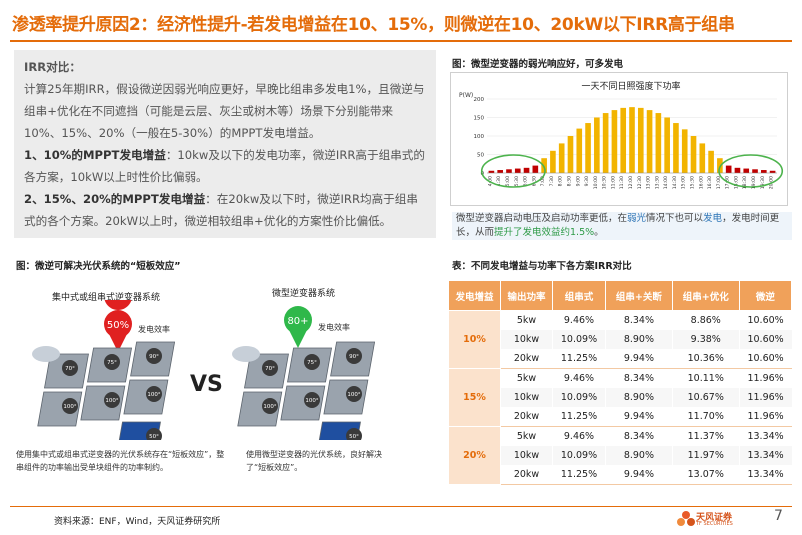 Image resolution: width=802 pixels, height=535 pixels. I want to click on string-optimizer-cell: 11.70%, so click(705, 416).